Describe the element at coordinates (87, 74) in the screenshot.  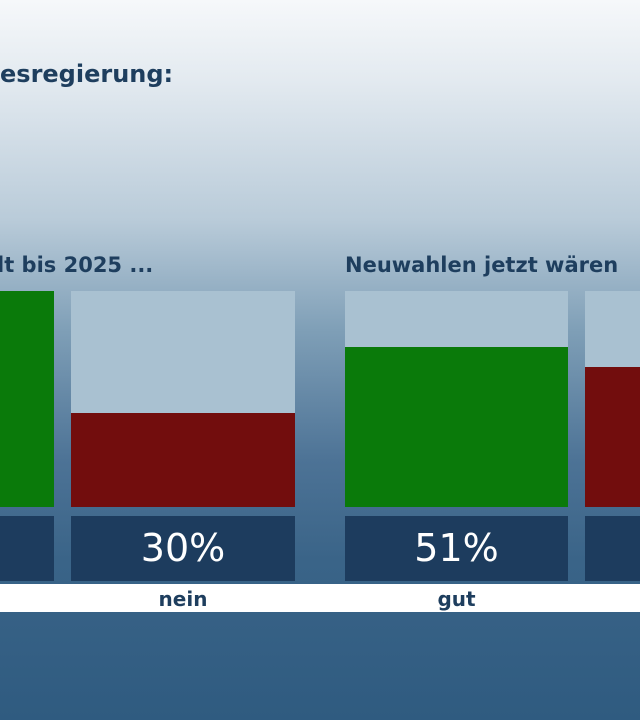
I see `chart-heading: esregierung:` at that location.